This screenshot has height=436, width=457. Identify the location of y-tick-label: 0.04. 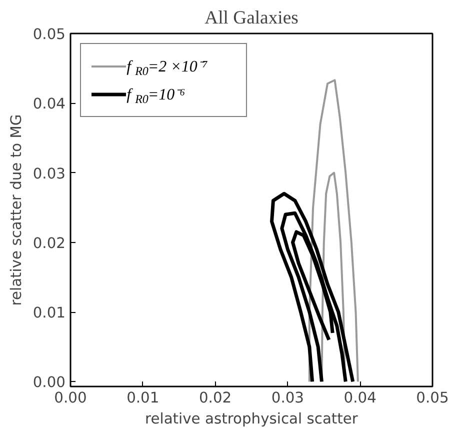
(49, 104).